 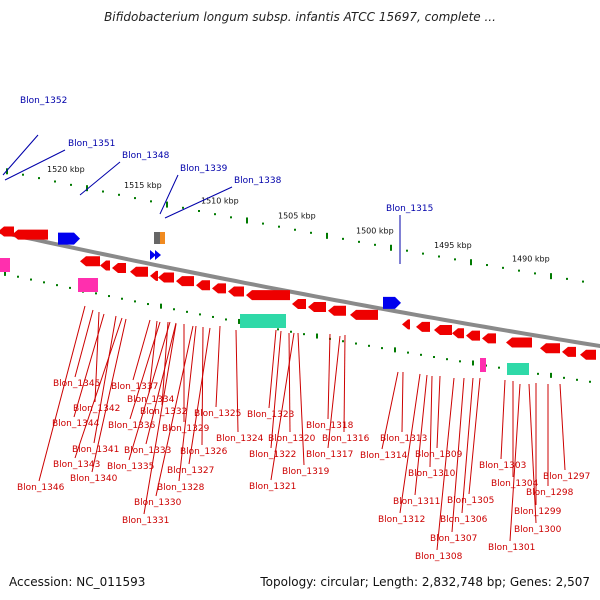 I want to click on reverse-gene-label: Blon_1300, so click(x=538, y=530).